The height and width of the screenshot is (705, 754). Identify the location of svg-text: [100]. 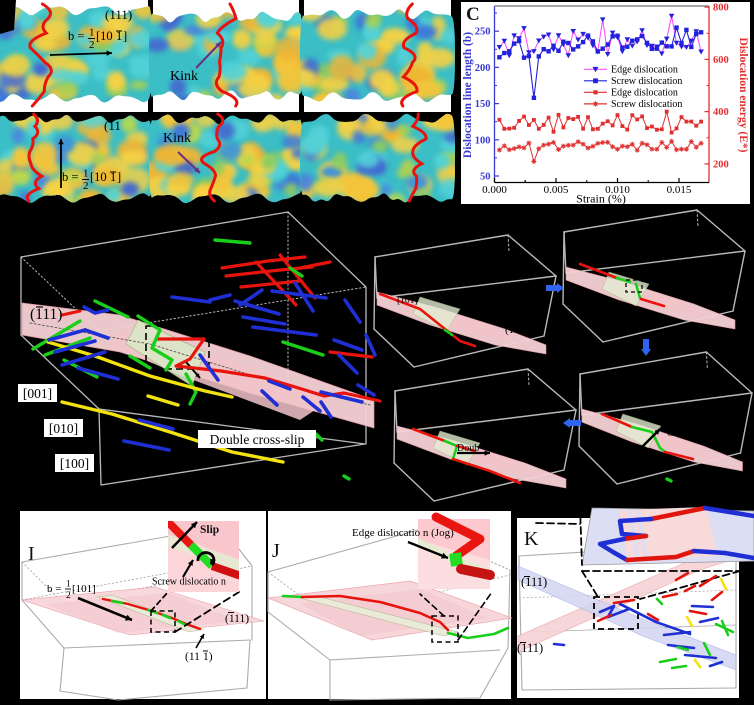
(74, 463).